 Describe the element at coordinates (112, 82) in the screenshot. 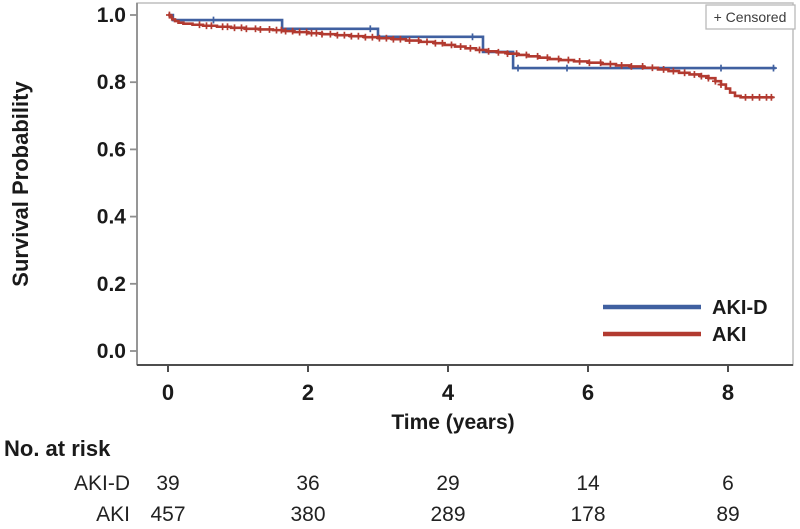

I see `y-tick-label: 0.8` at that location.